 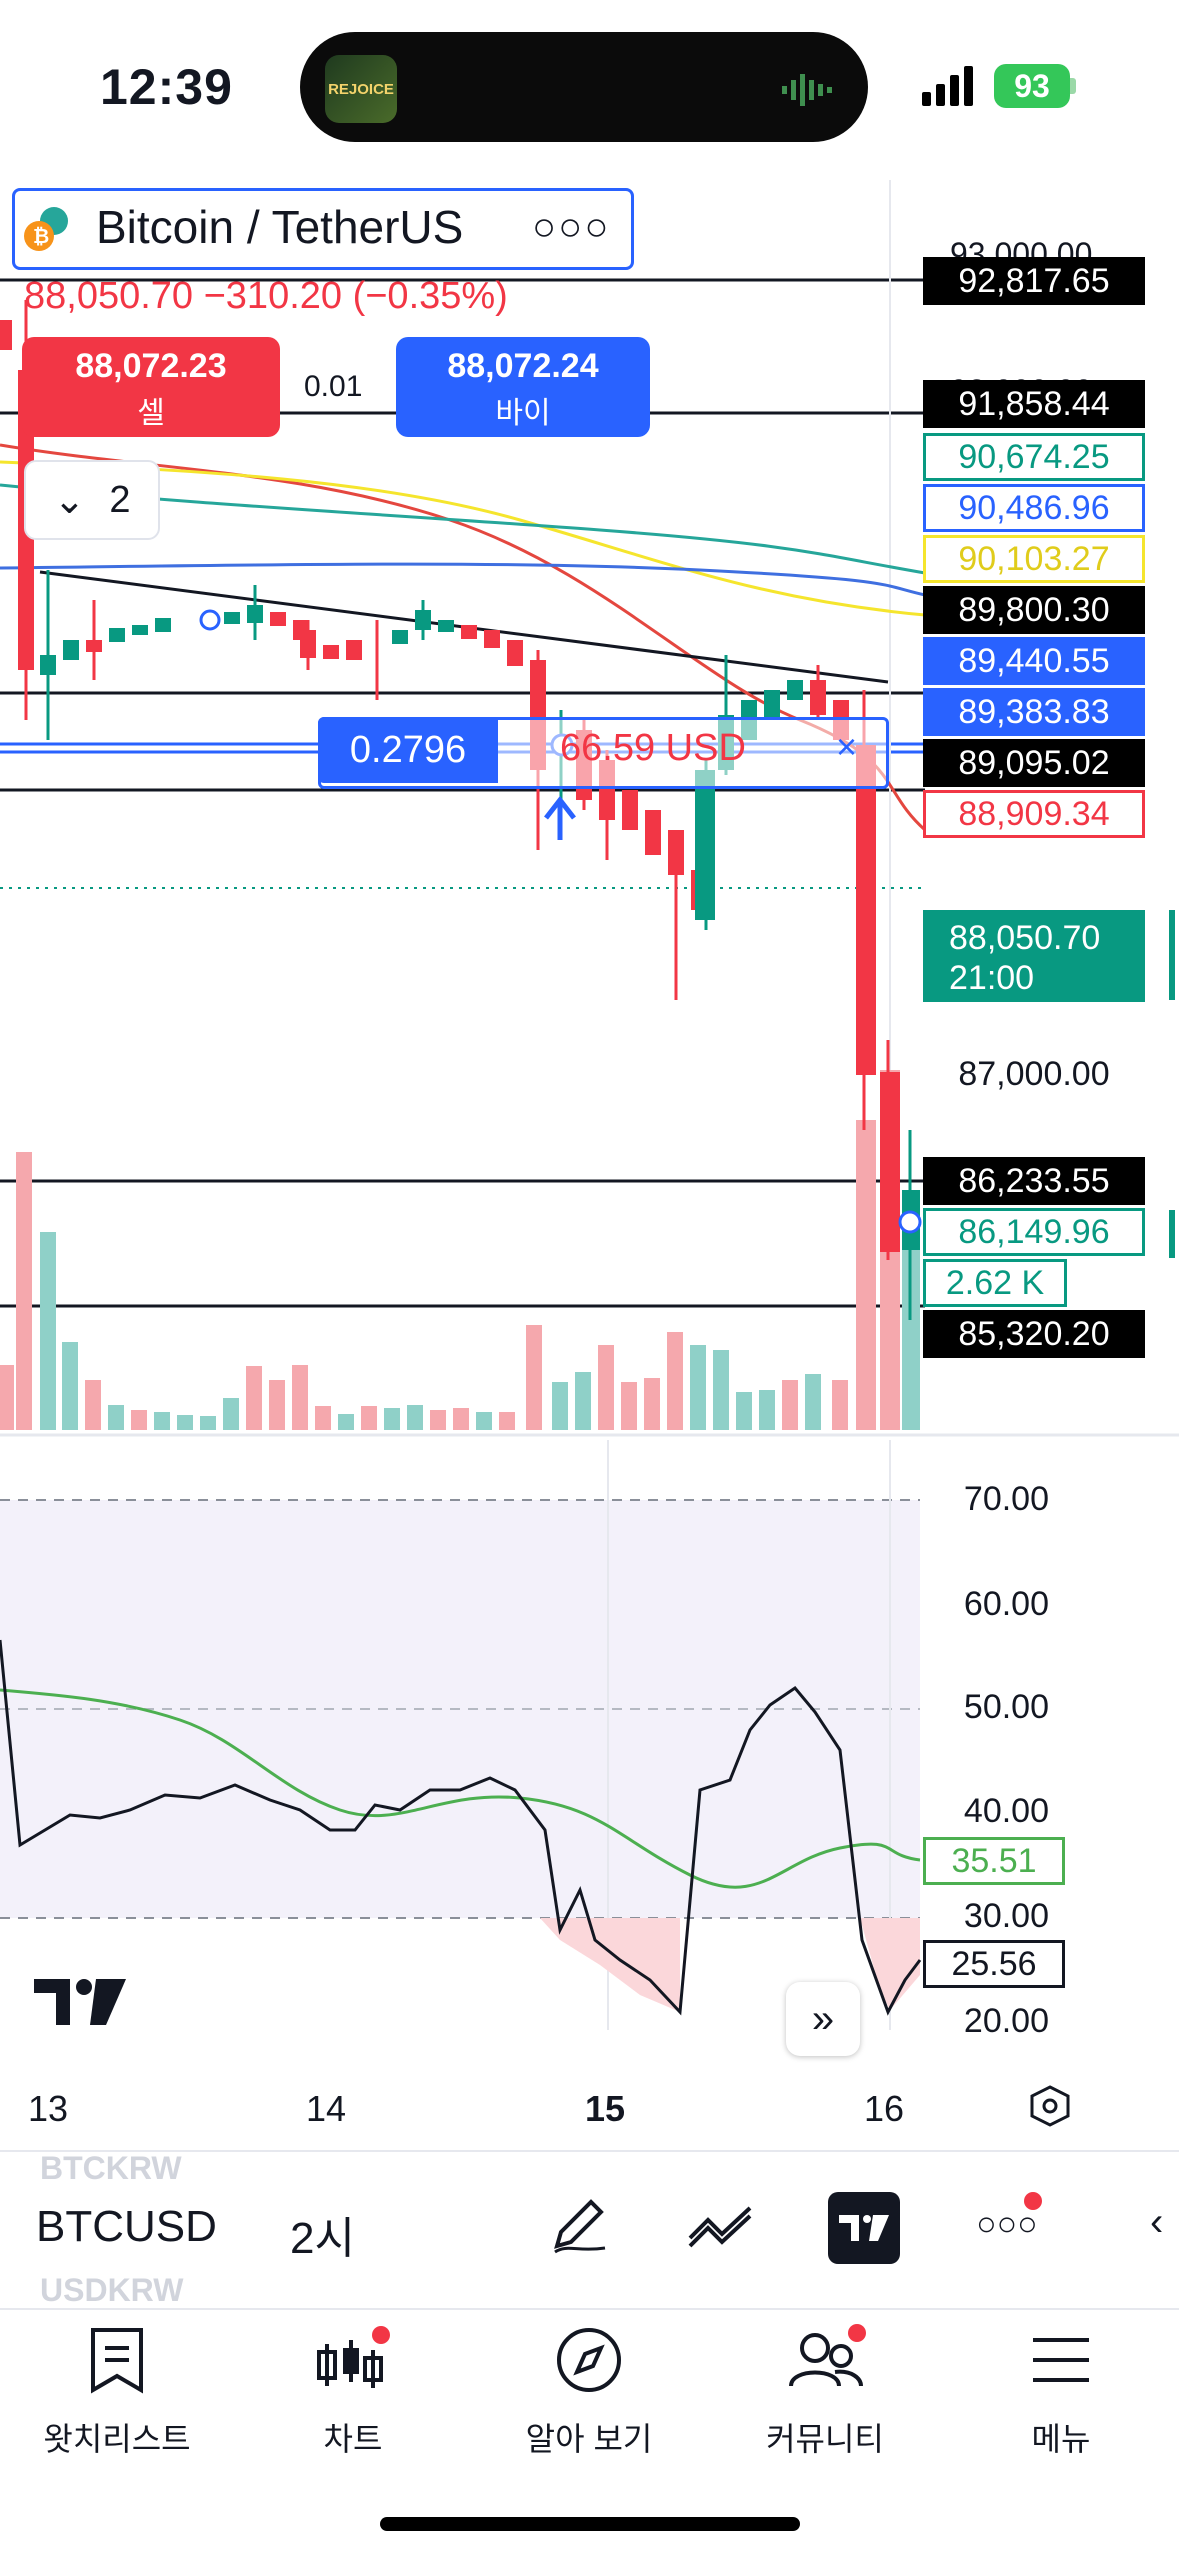 I want to click on nav-menu: 메뉴, so click(x=1061, y=2390).